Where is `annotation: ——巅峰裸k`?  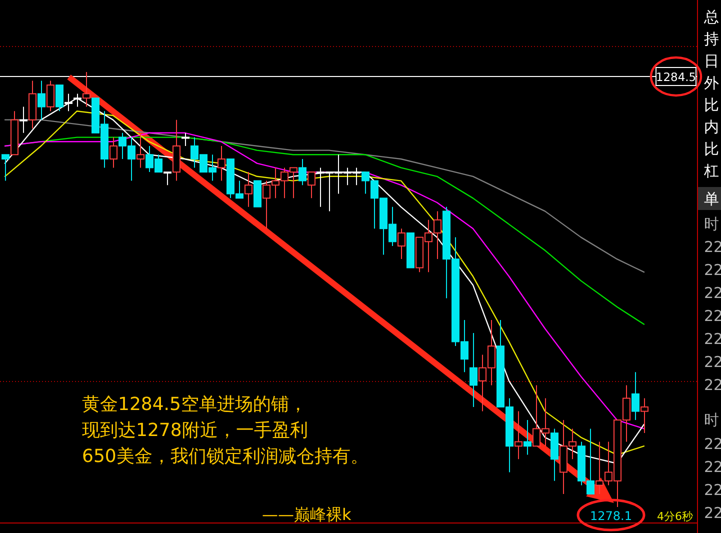 annotation: ——巅峰裸k is located at coordinates (307, 514).